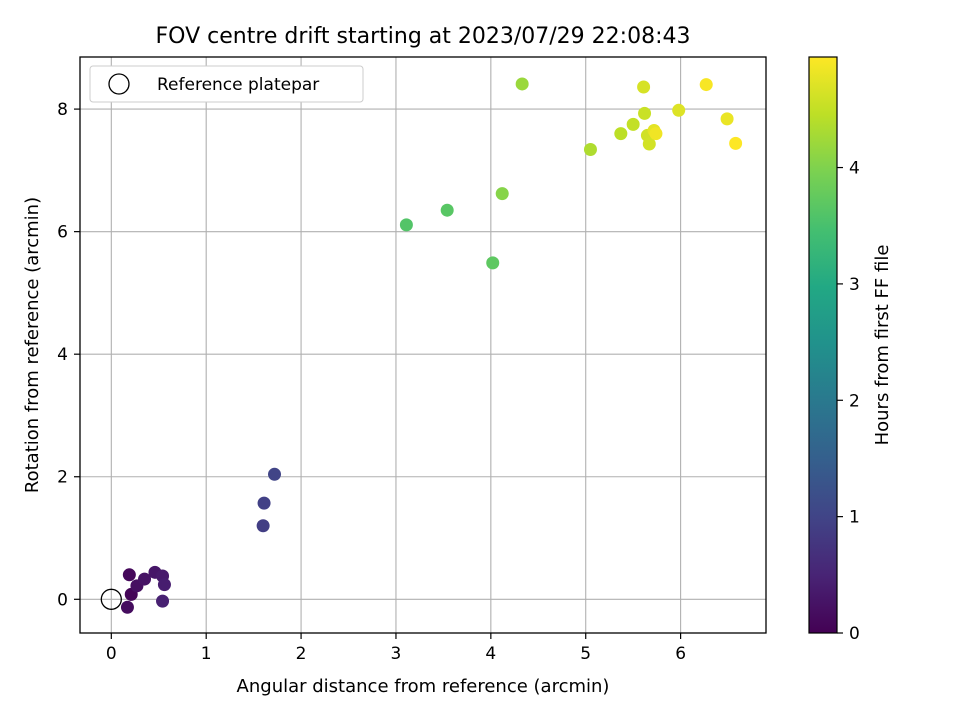  I want to click on y-axis-ticks: 0 2 4 6 8, so click(68, 355).